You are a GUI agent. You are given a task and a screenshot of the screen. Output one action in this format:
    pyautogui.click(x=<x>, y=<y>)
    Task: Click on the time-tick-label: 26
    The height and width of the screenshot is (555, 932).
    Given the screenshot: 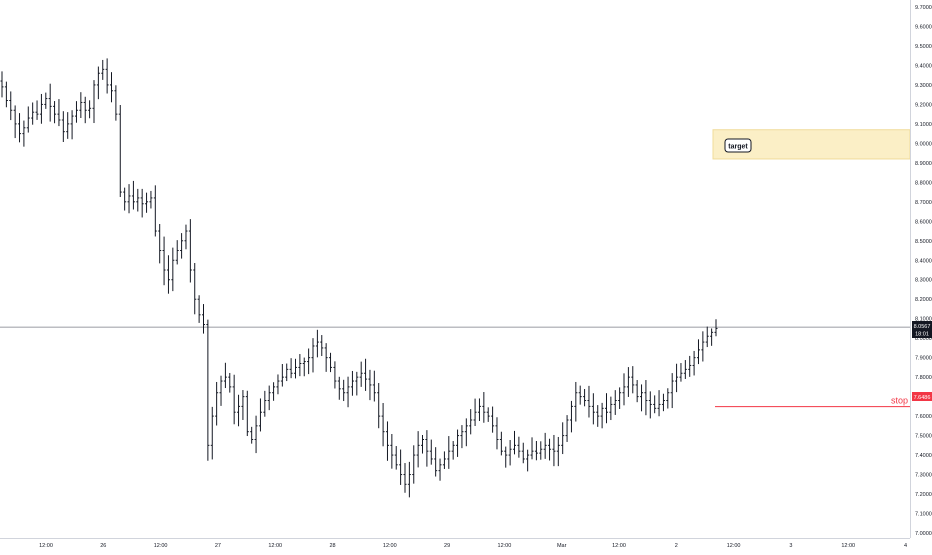 What is the action you would take?
    pyautogui.click(x=103, y=546)
    